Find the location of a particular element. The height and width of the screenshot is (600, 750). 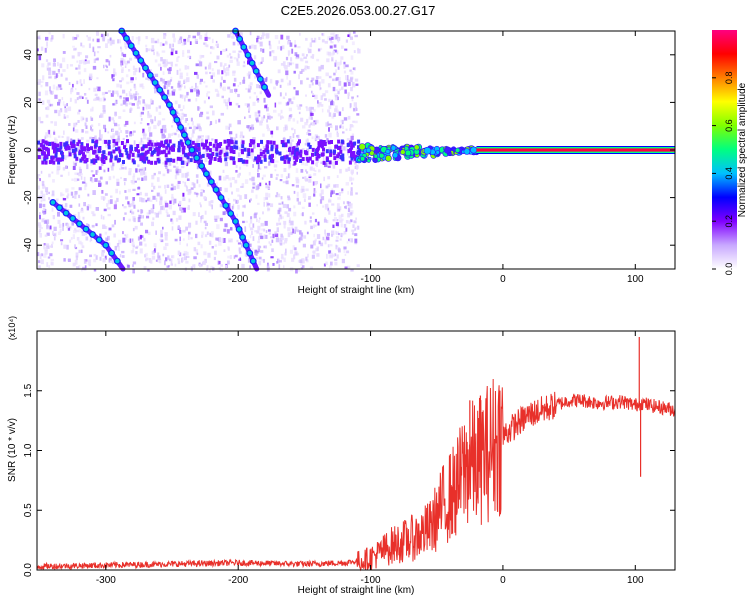

colorbar-ticks: 0.00.20.40.60.8 is located at coordinates (723, 173).